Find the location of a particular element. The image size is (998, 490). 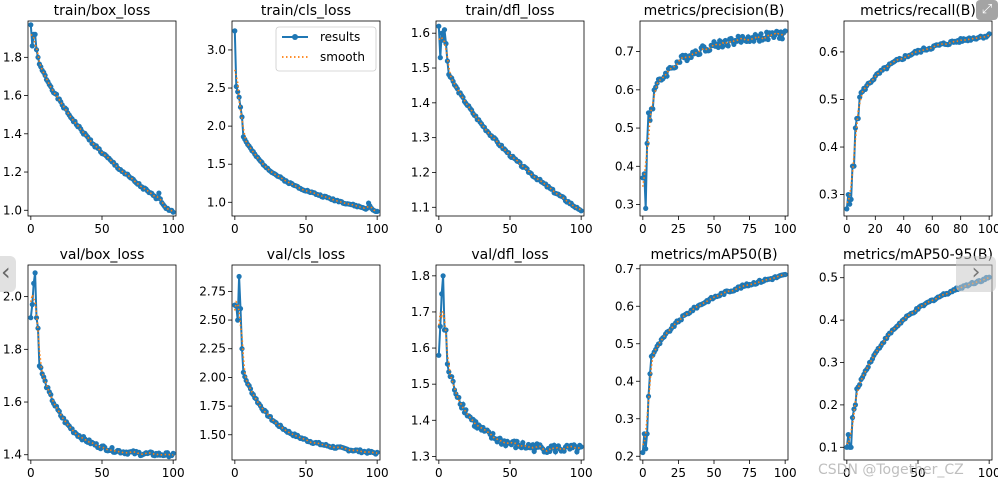

y-tick-label: 3.0 is located at coordinates (216, 50).